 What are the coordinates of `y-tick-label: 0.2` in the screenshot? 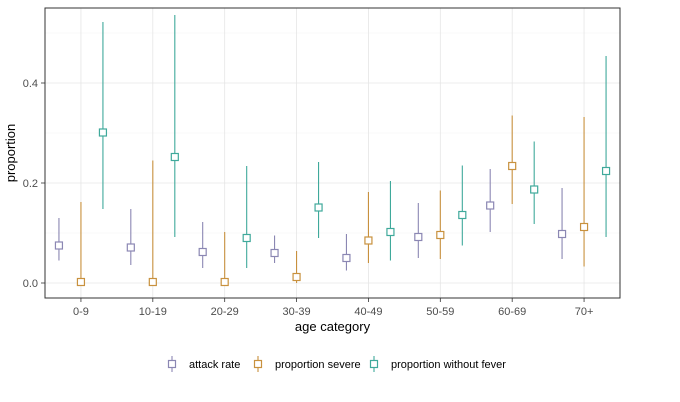 It's located at (30, 184).